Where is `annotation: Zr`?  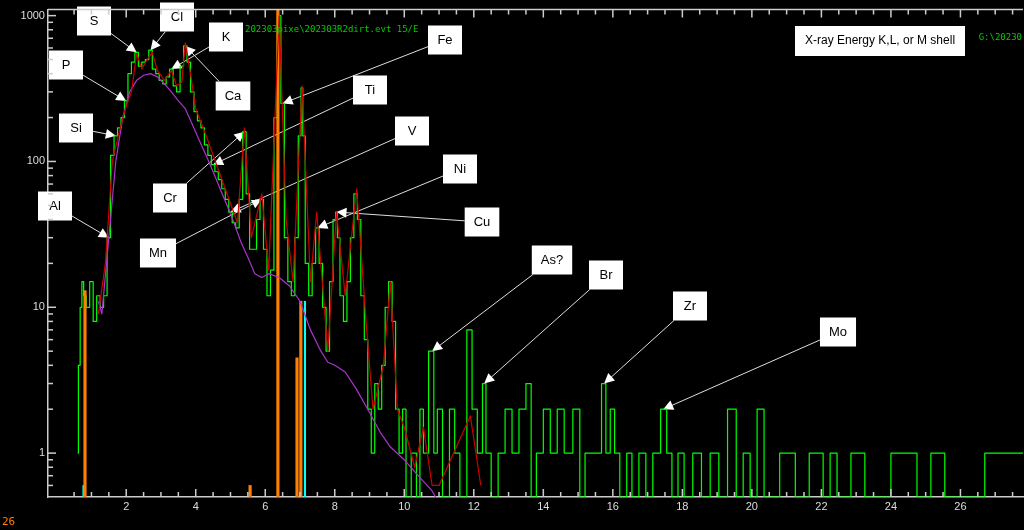 annotation: Zr is located at coordinates (690, 305).